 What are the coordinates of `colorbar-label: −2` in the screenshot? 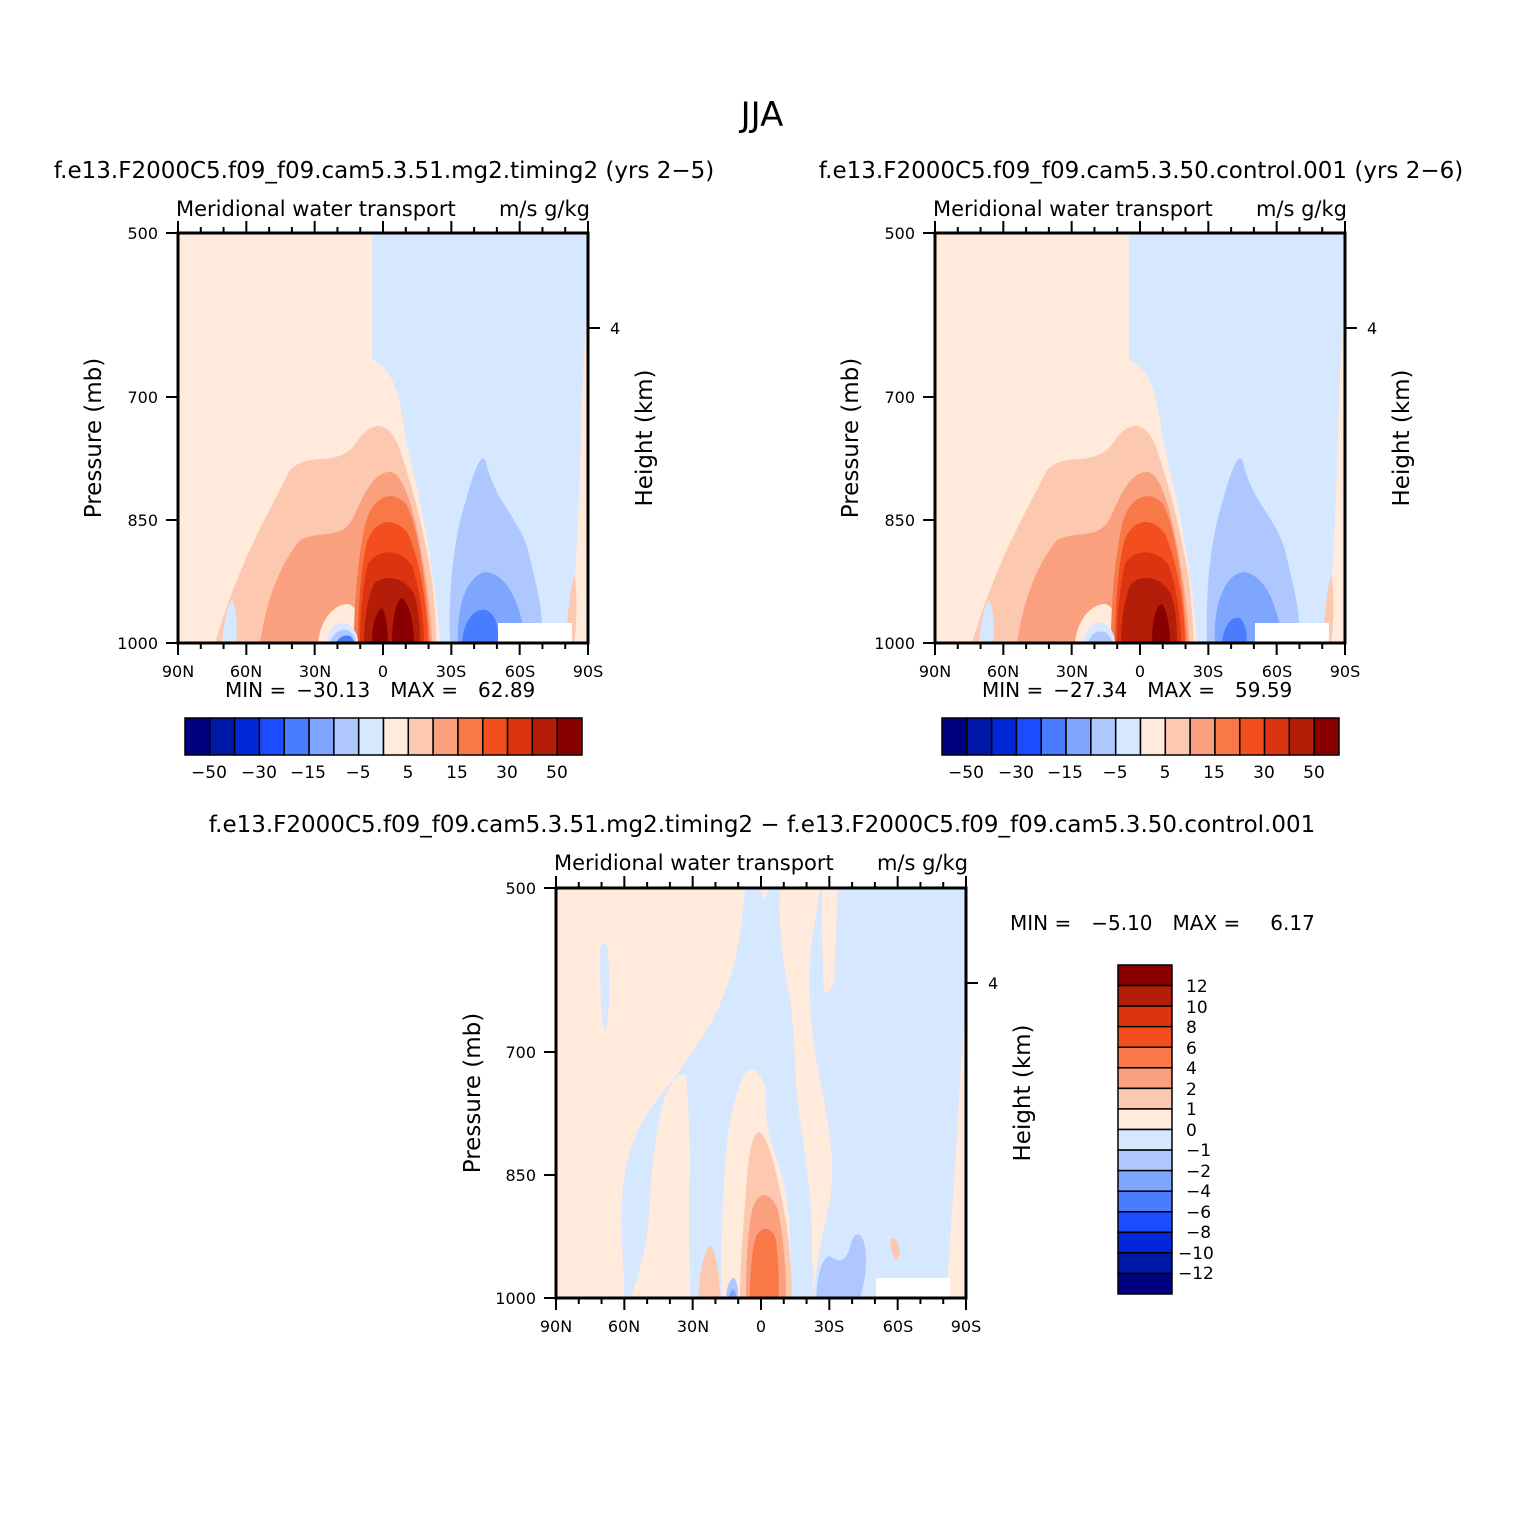 It's located at (1198, 1172).